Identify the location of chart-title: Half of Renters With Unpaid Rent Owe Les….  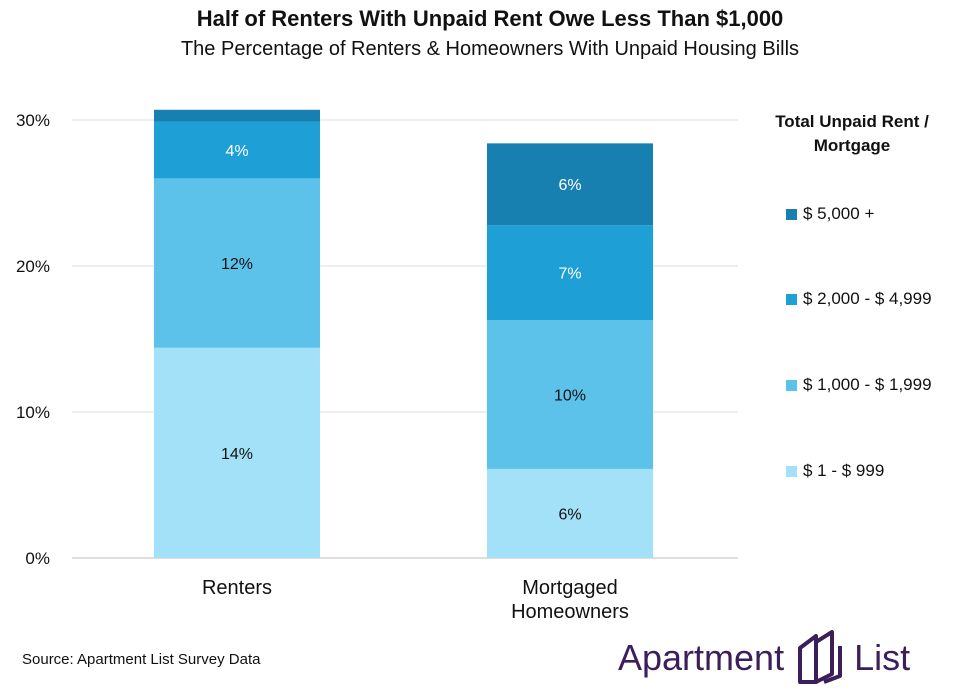
(490, 18).